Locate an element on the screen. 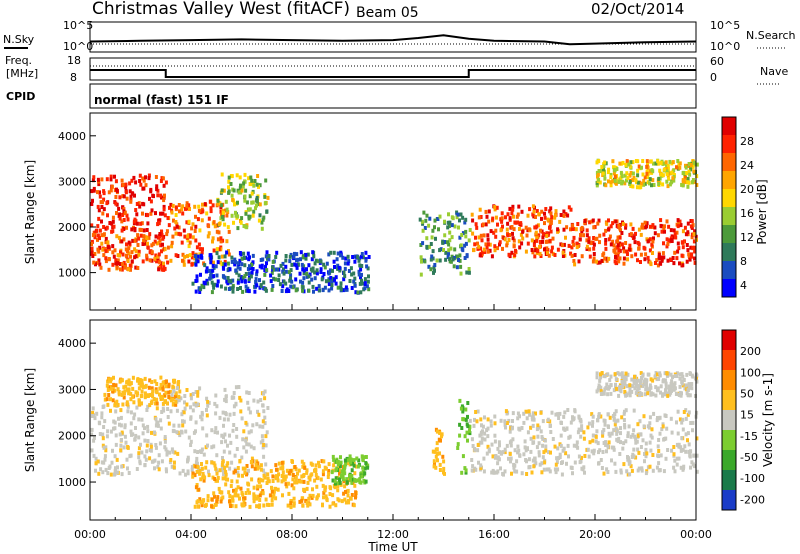 Image resolution: width=800 pixels, height=554 pixels. power-ytick-label: 2000 is located at coordinates (72, 227).